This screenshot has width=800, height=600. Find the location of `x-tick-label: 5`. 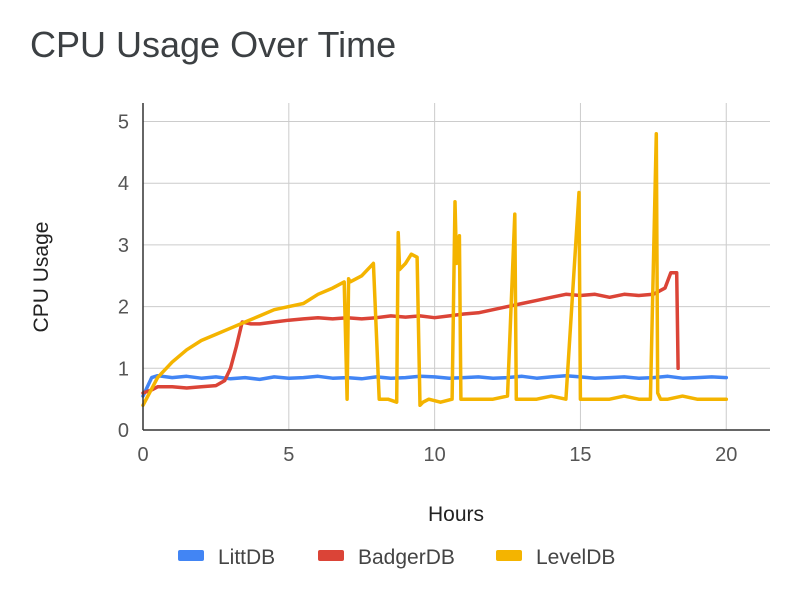

x-tick-label: 5 is located at coordinates (288, 455).